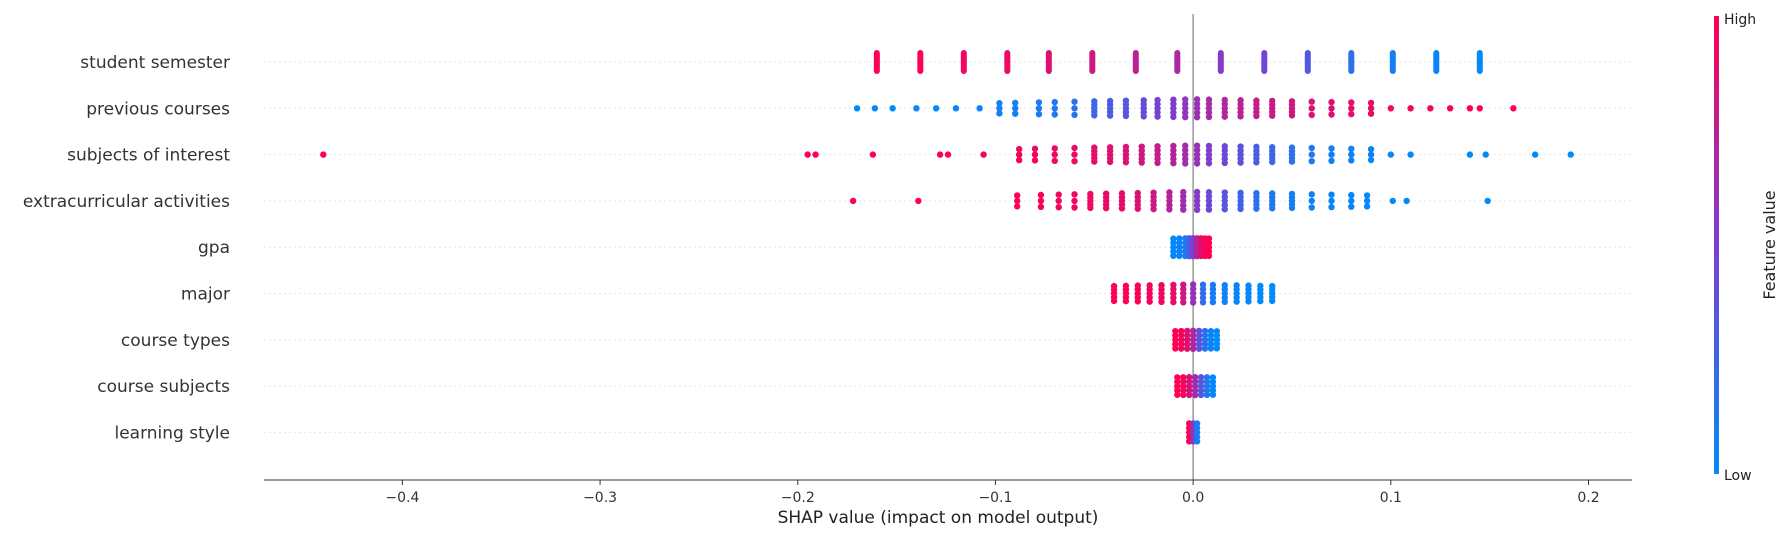  What do you see at coordinates (1391, 498) in the screenshot?
I see `x-tick-label: 0.1` at bounding box center [1391, 498].